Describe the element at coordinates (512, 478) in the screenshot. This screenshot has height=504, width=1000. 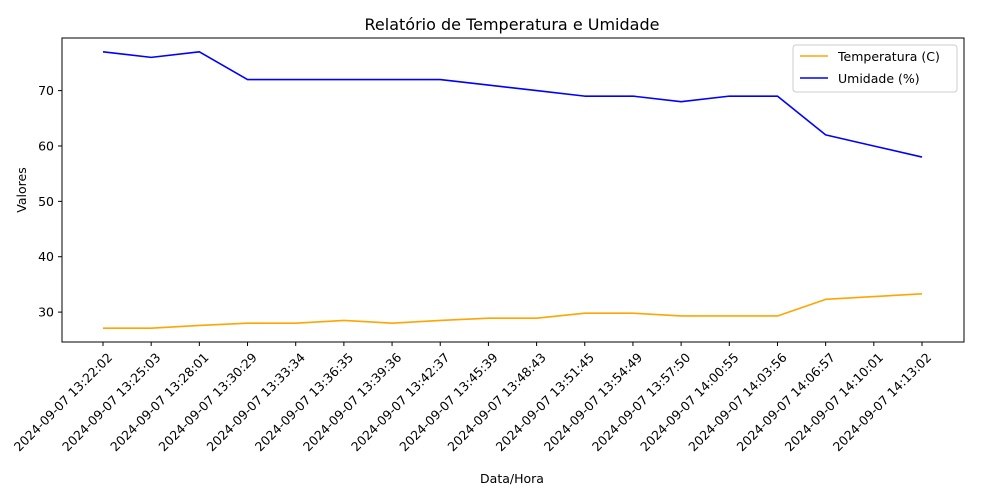
I see `x-axis-label: Data/Hora` at that location.